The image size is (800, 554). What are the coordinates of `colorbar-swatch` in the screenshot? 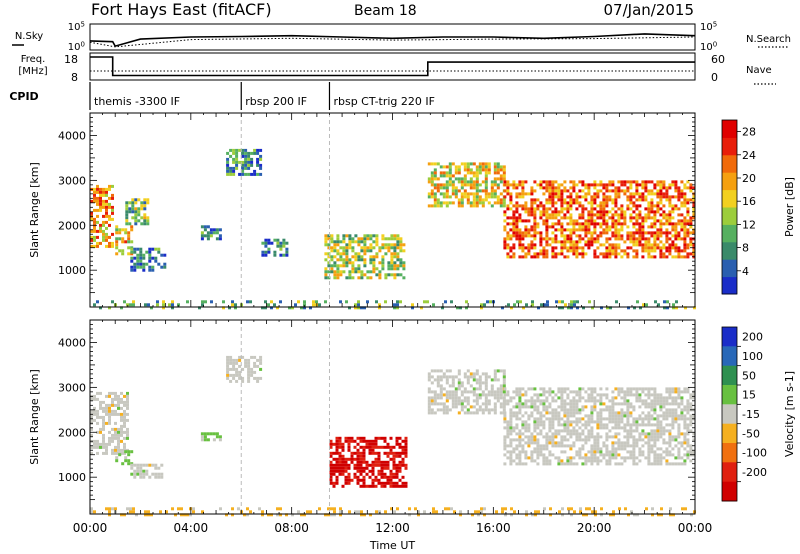 It's located at (729, 491).